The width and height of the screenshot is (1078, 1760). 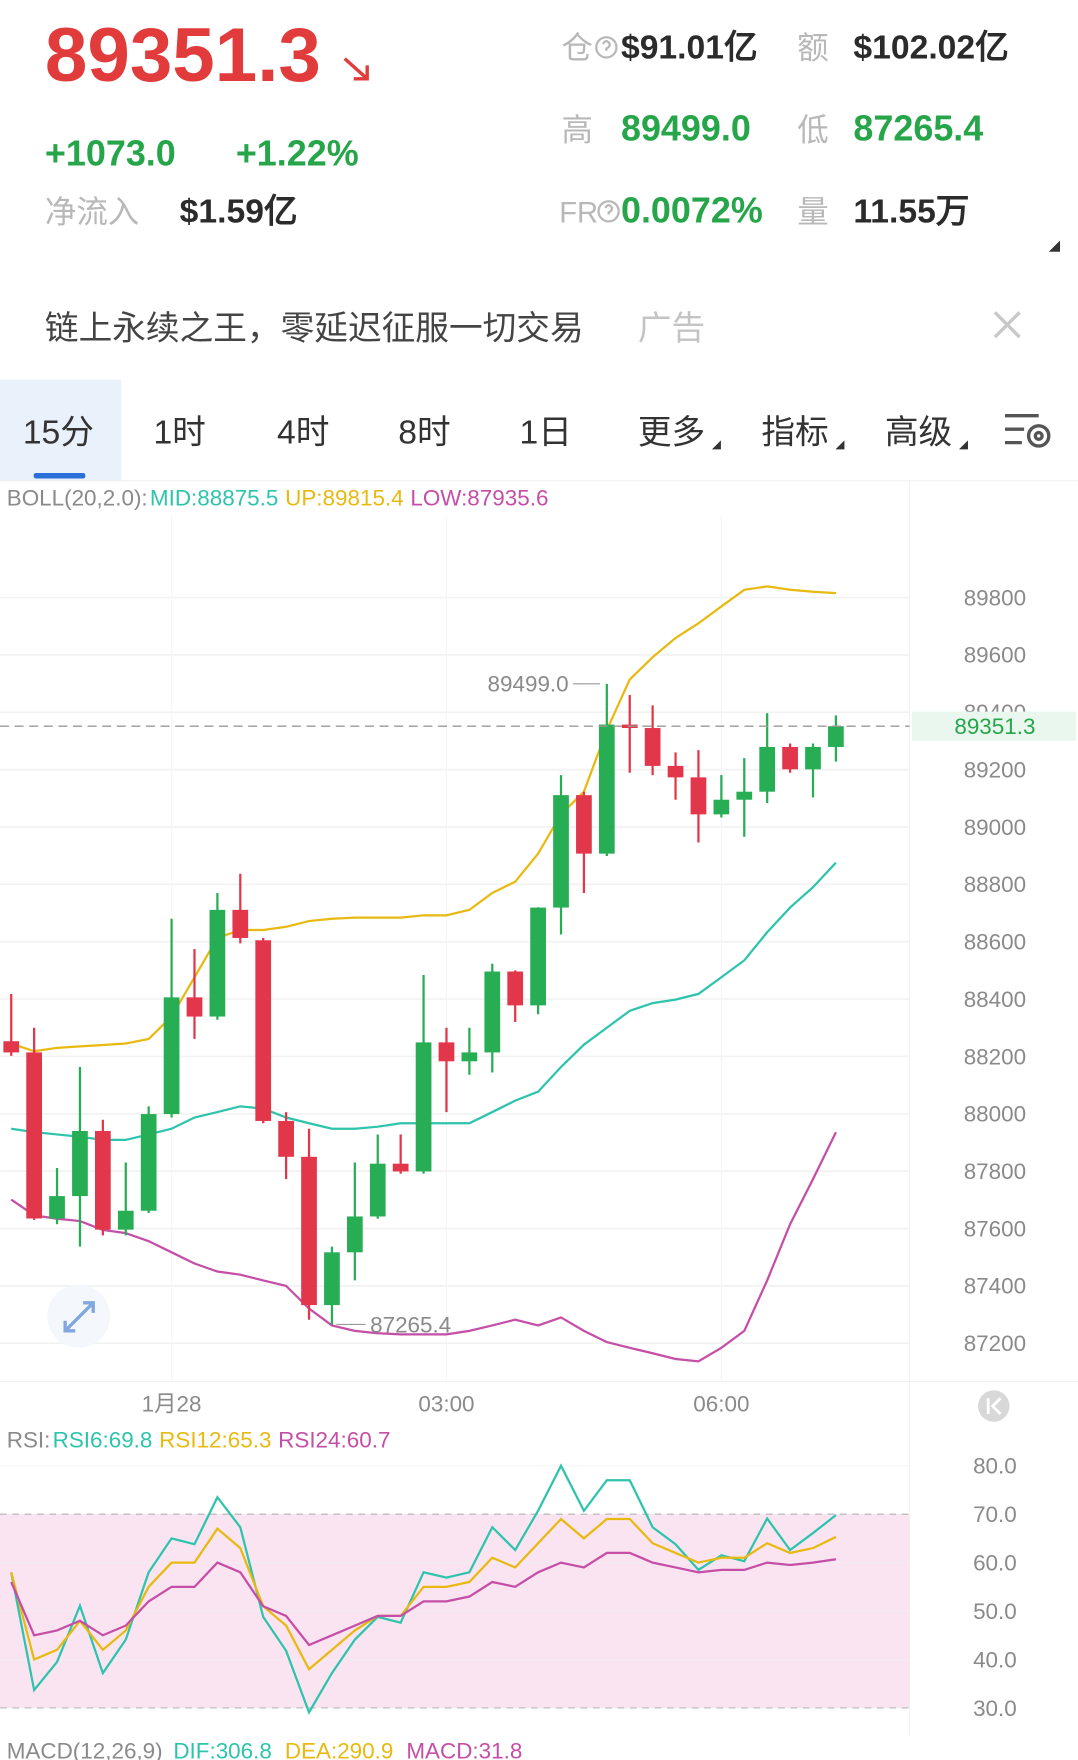 I want to click on tab: 15分, so click(x=58, y=433).